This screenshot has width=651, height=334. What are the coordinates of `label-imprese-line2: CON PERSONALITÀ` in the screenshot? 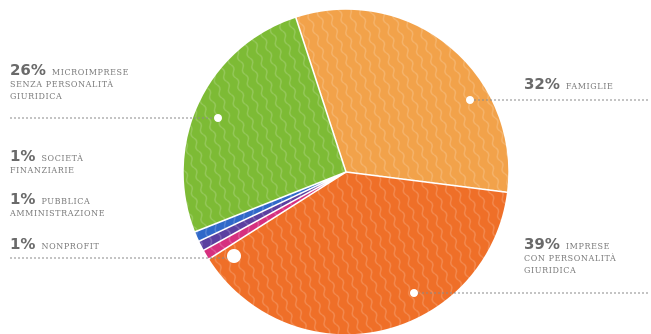 It's located at (570, 258).